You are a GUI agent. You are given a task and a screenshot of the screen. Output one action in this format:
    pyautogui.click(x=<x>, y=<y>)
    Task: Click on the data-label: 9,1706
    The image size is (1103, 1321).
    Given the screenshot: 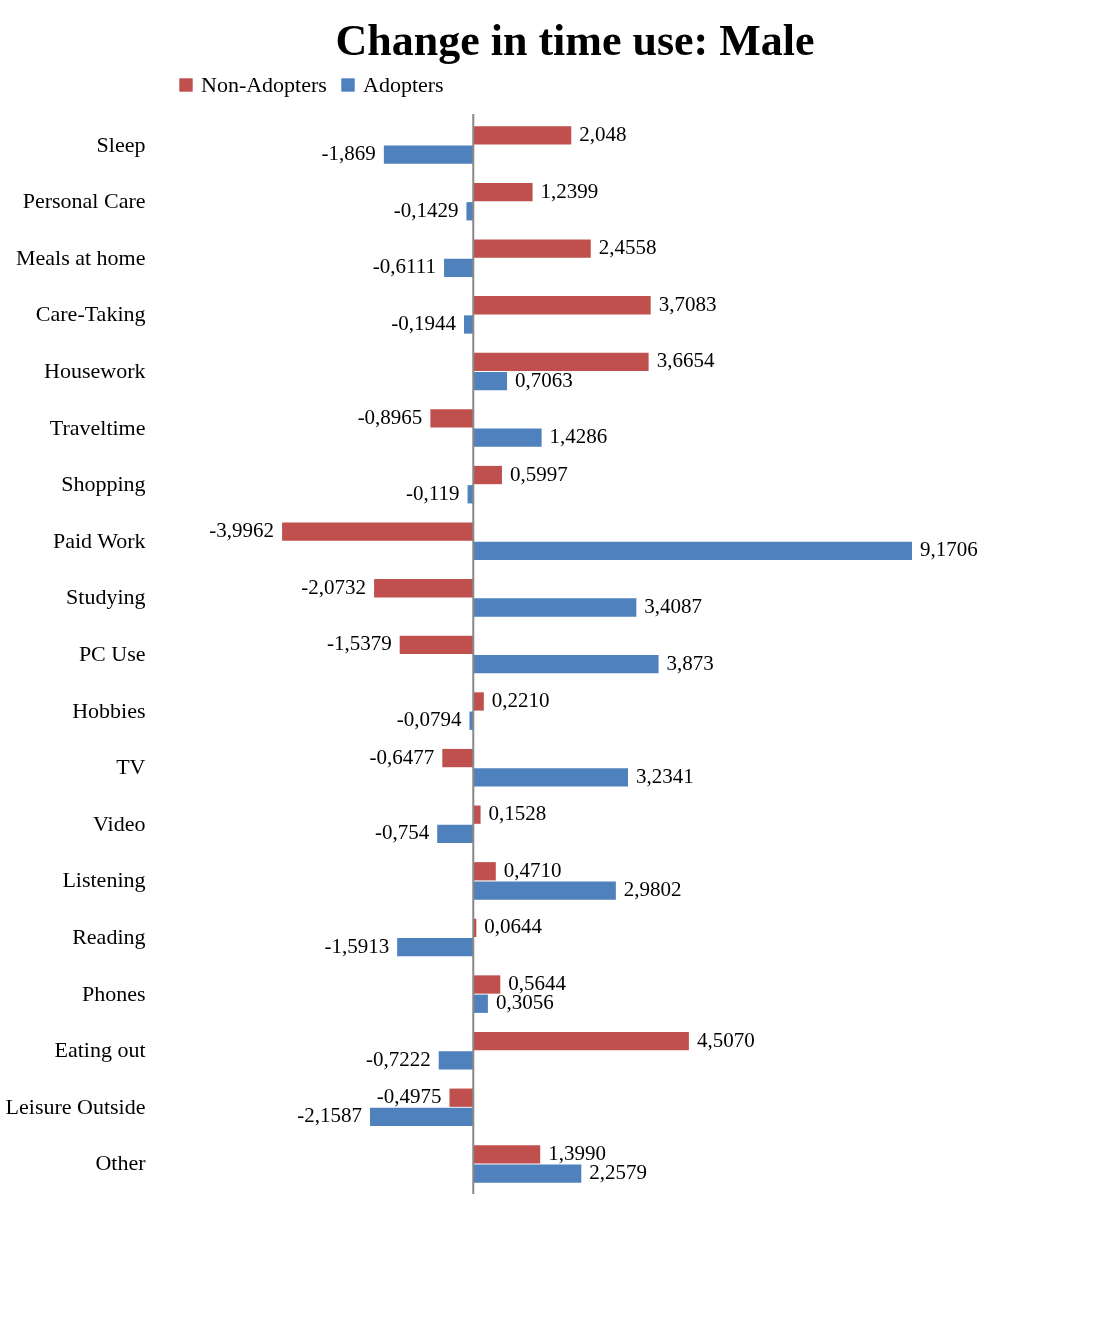 What is the action you would take?
    pyautogui.click(x=949, y=549)
    